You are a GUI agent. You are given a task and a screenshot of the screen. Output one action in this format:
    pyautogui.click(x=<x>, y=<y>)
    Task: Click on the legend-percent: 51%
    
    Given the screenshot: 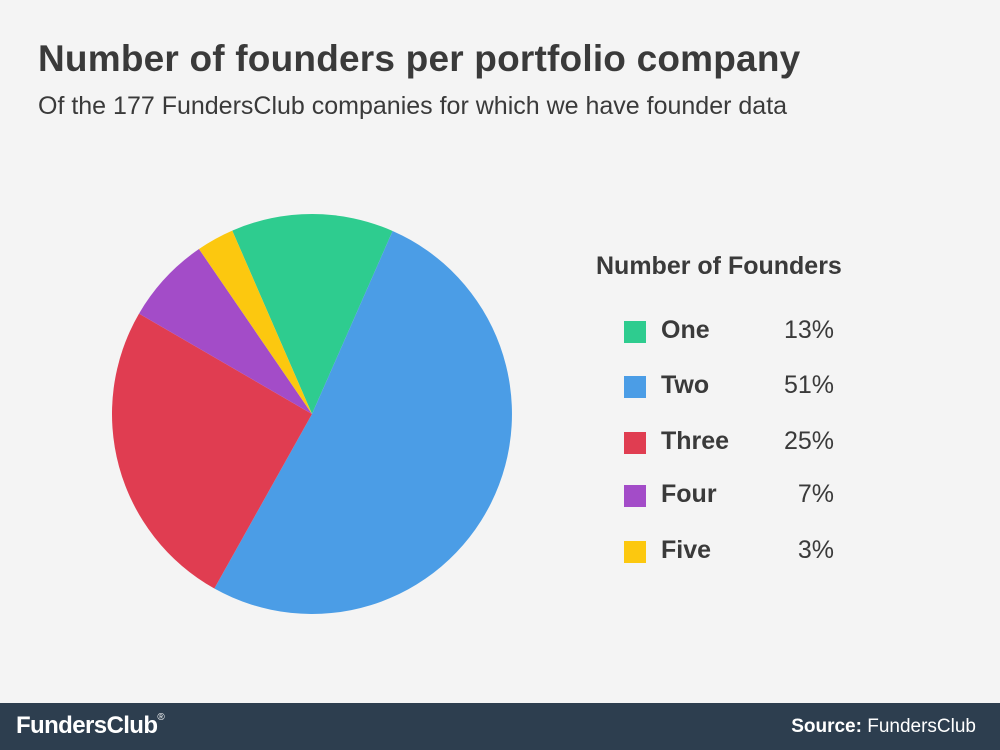 What is the action you would take?
    pyautogui.click(x=808, y=385)
    